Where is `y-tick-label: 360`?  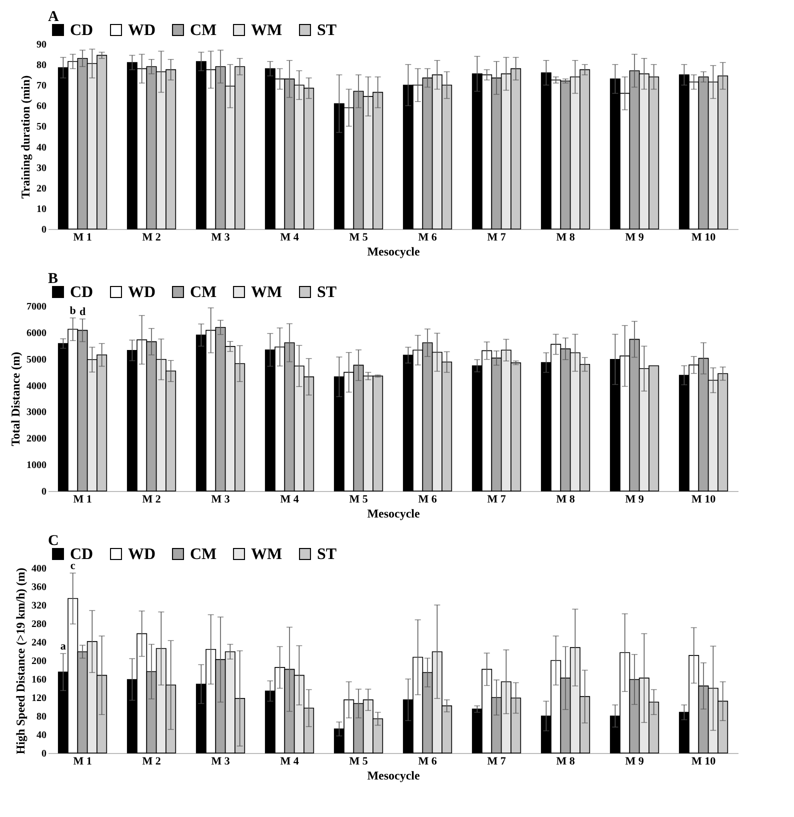
y-tick-label: 360 is located at coordinates (39, 587).